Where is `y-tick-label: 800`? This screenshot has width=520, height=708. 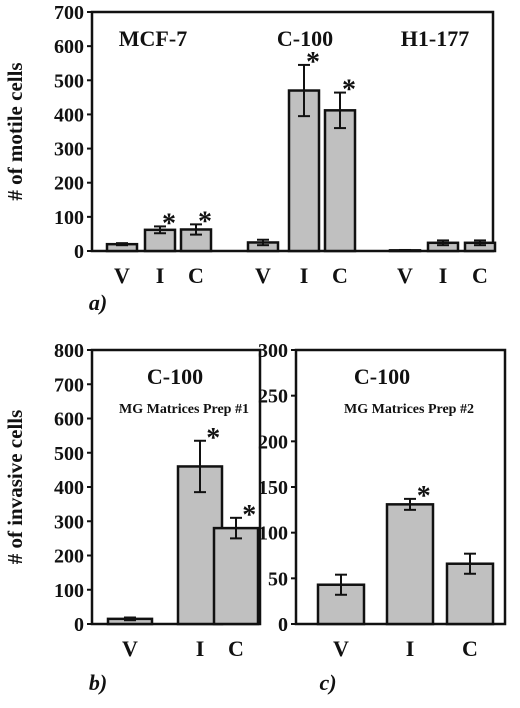
y-tick-label: 800 is located at coordinates (69, 351).